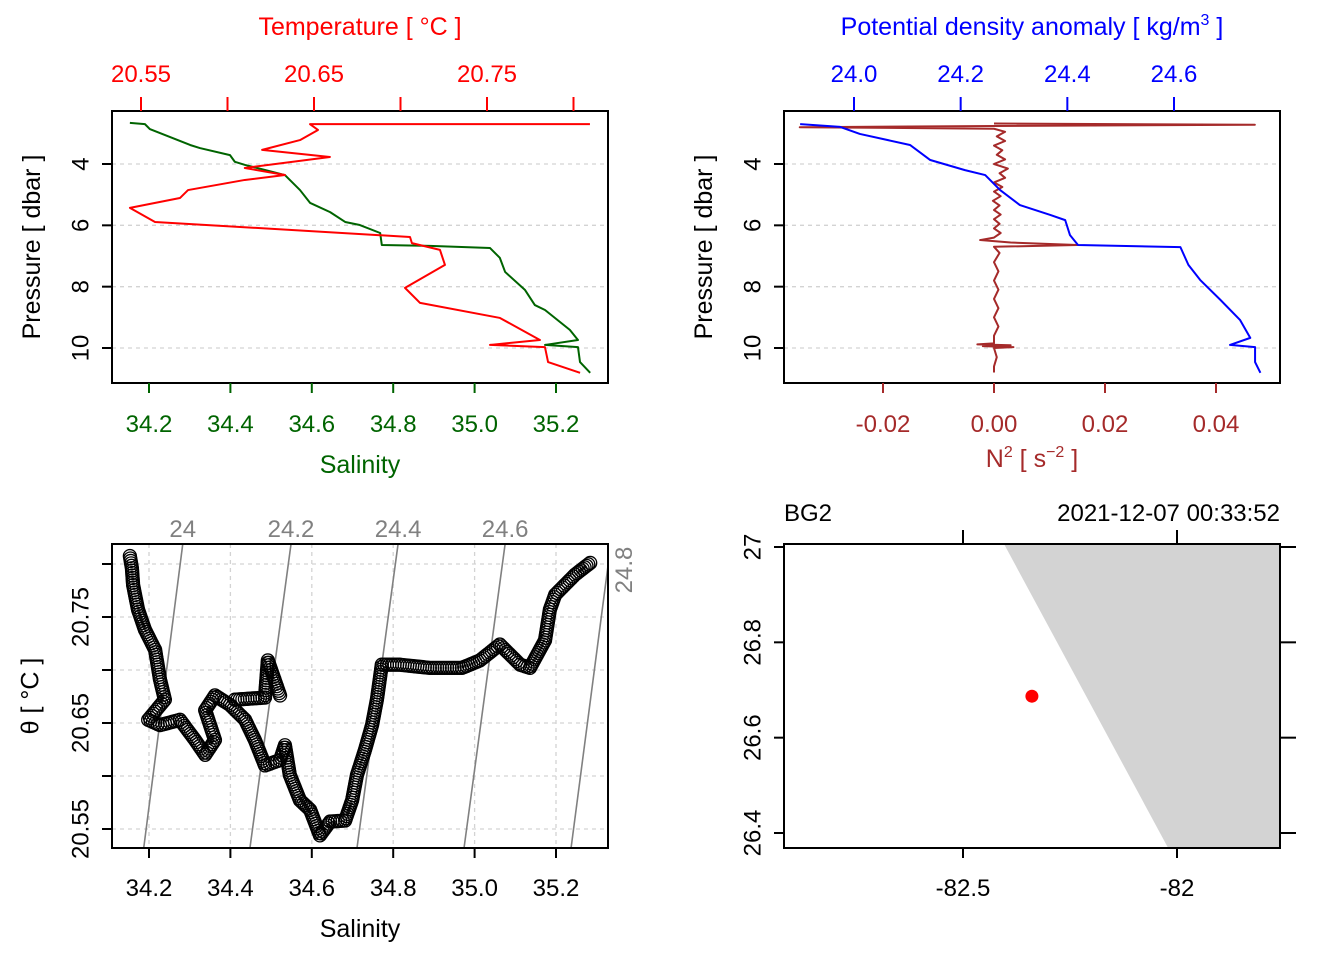 The image size is (1344, 960). I want to click on lat-tick-label: 26.8, so click(752, 642).